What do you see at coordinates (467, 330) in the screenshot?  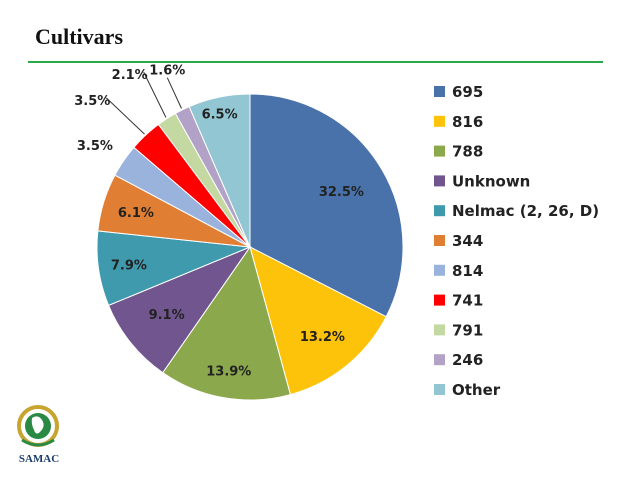 I see `legend-label: 791` at bounding box center [467, 330].